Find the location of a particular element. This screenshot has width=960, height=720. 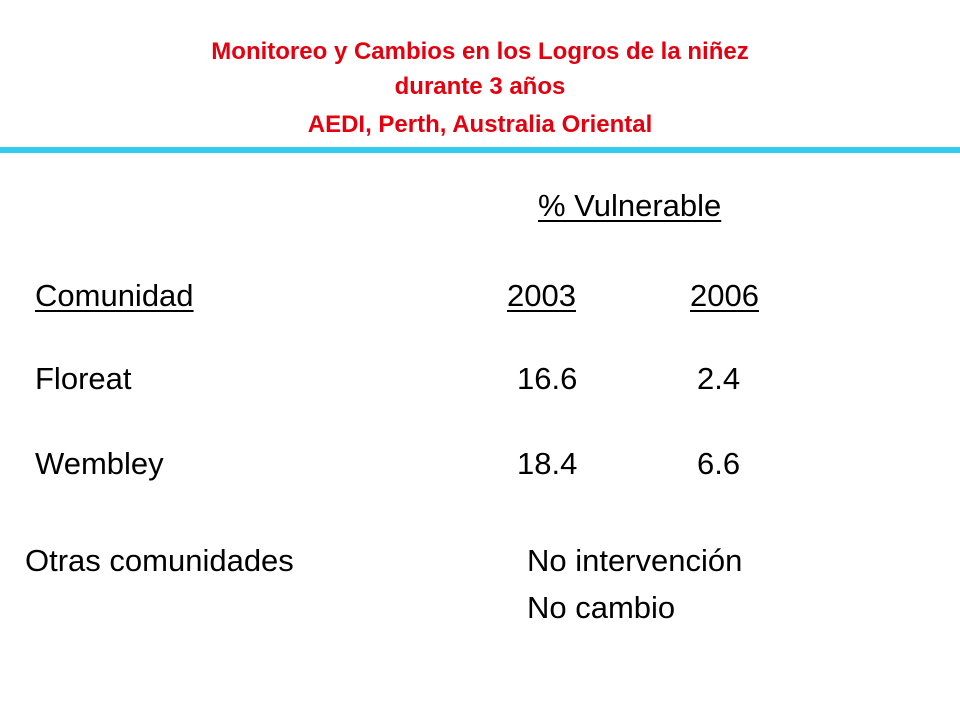

column-header: 2006 is located at coordinates (724, 295).